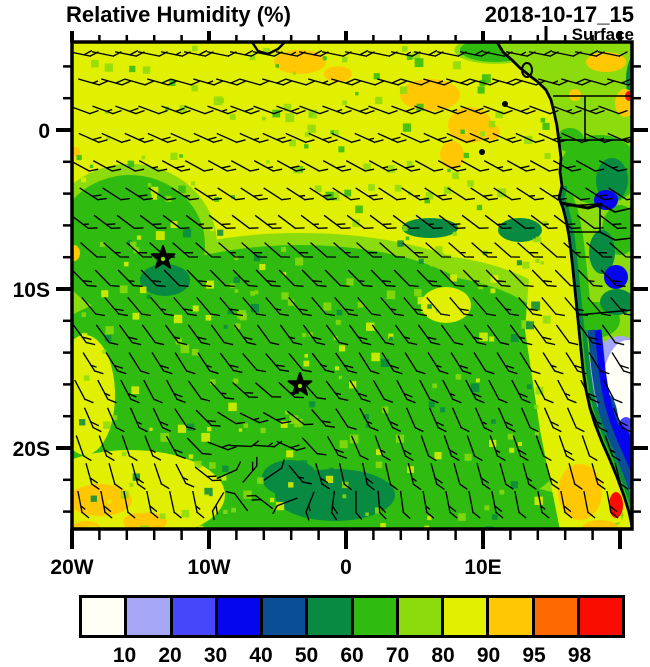 This screenshot has height=667, width=650. Describe the element at coordinates (488, 655) in the screenshot. I see `colorbar-label: 90` at that location.